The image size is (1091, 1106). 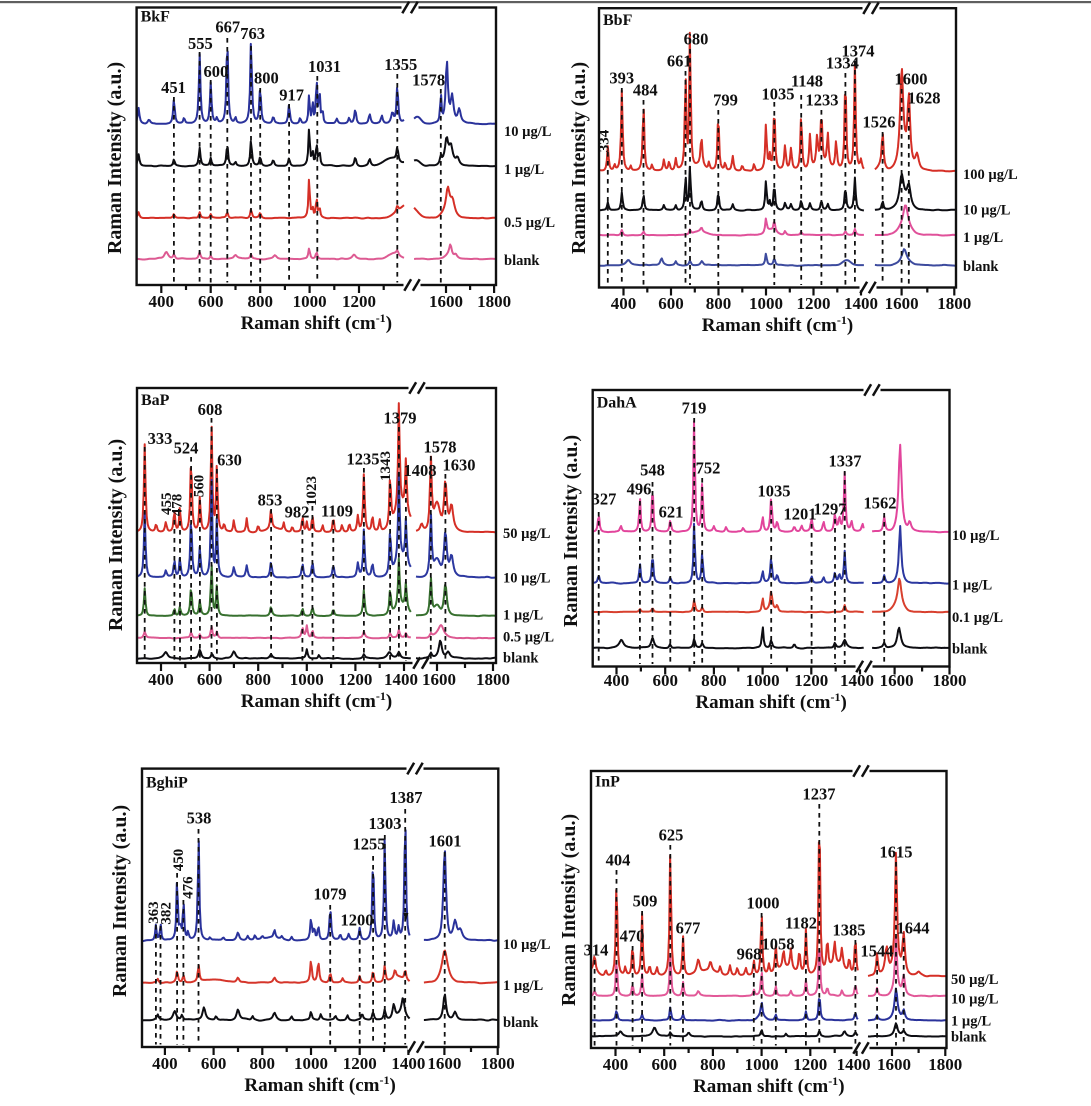 What do you see at coordinates (639, 489) in the screenshot?
I see `svg-text: 496` at bounding box center [639, 489].